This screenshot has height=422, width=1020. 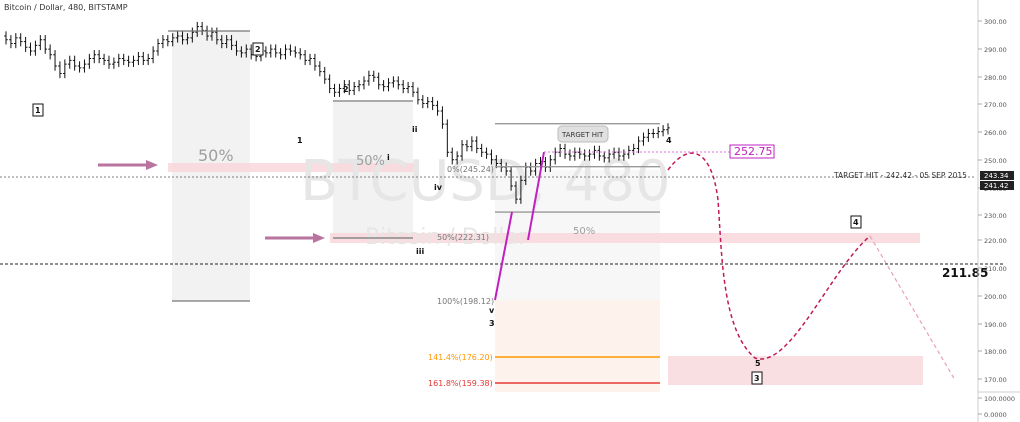 I want to click on target-impulse-line, so click(x=536, y=196).